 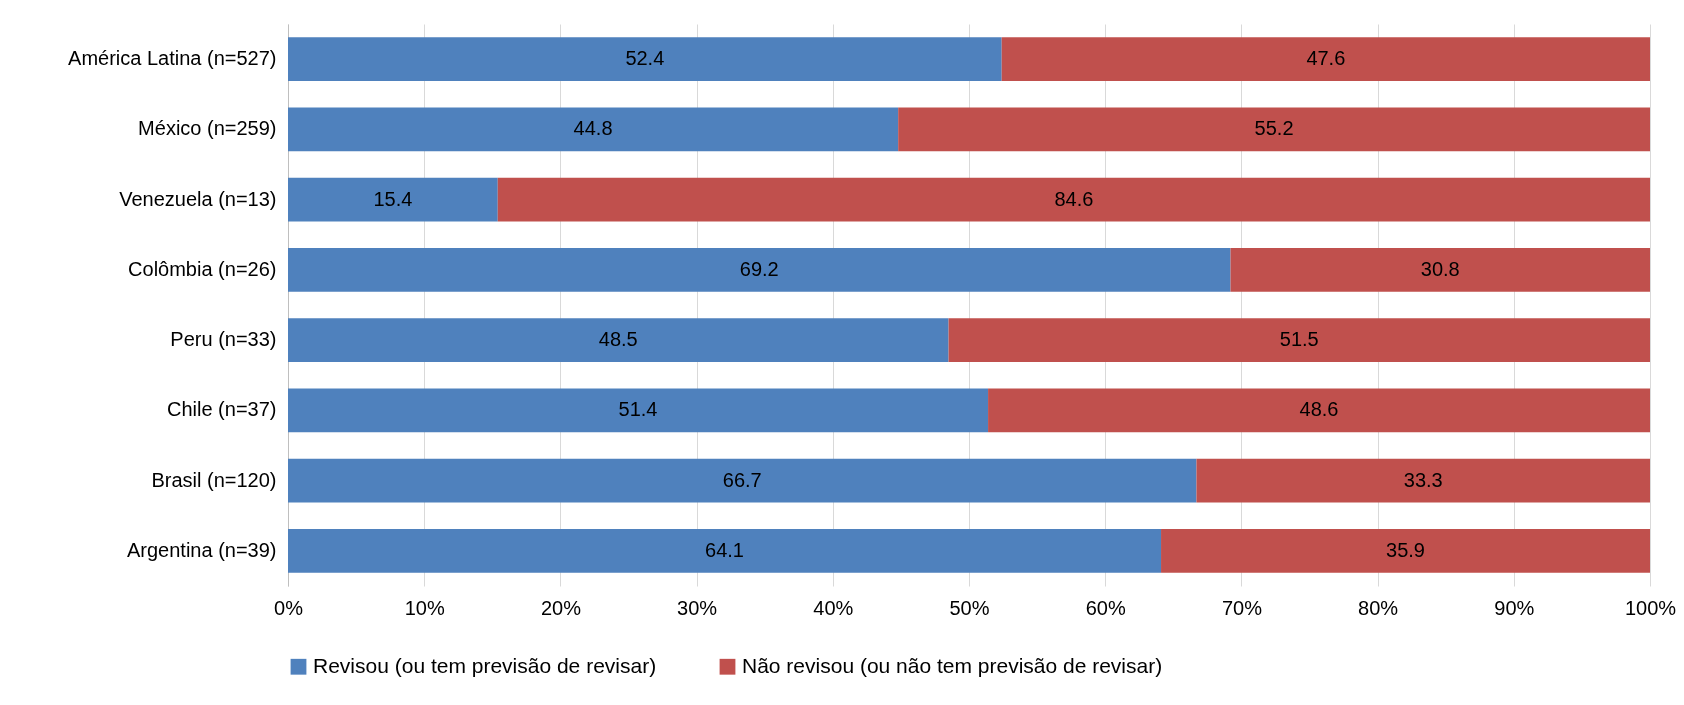 I want to click on y-tick-label: México (n=259), so click(x=207, y=128).